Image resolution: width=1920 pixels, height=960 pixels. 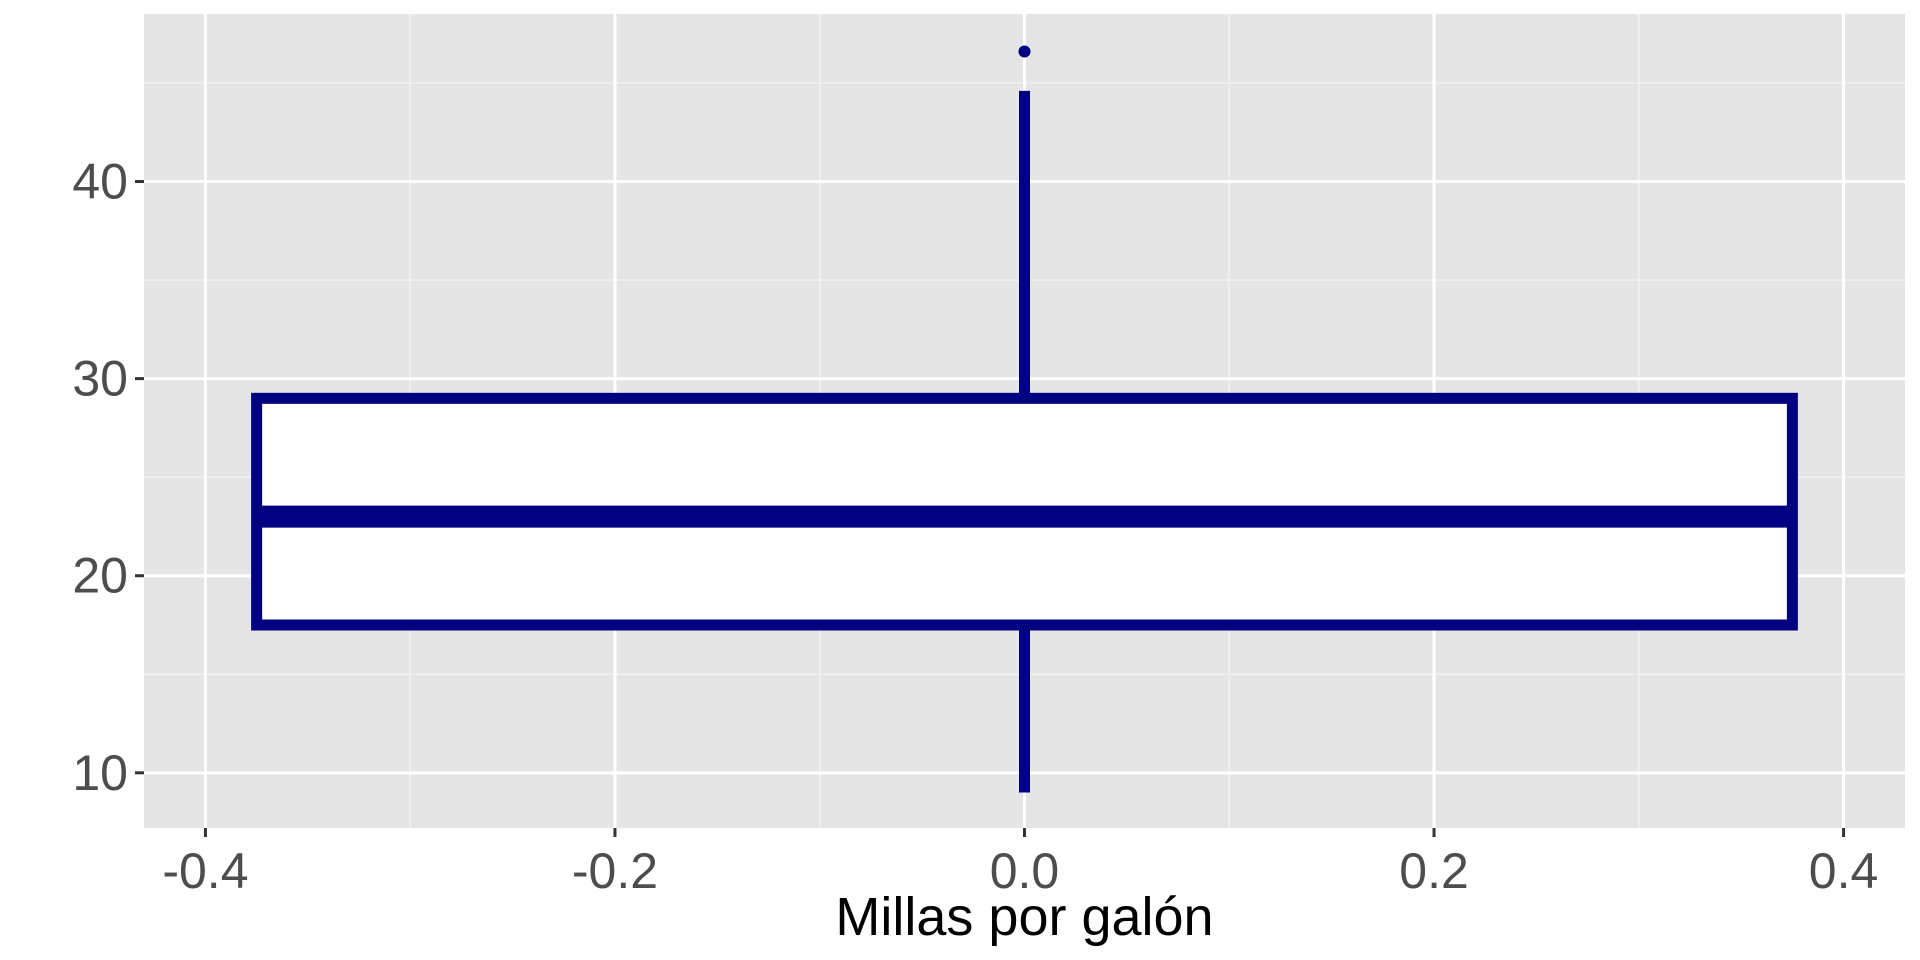 I want to click on x-tick-label: 0.4, so click(x=1844, y=871).